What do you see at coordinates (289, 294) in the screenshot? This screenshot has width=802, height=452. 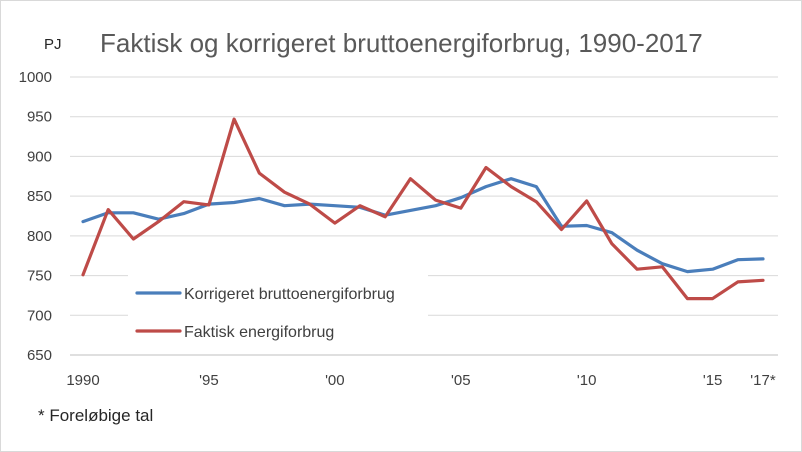 I see `legend-label: Korrigeret bruttoenergiforbrug` at bounding box center [289, 294].